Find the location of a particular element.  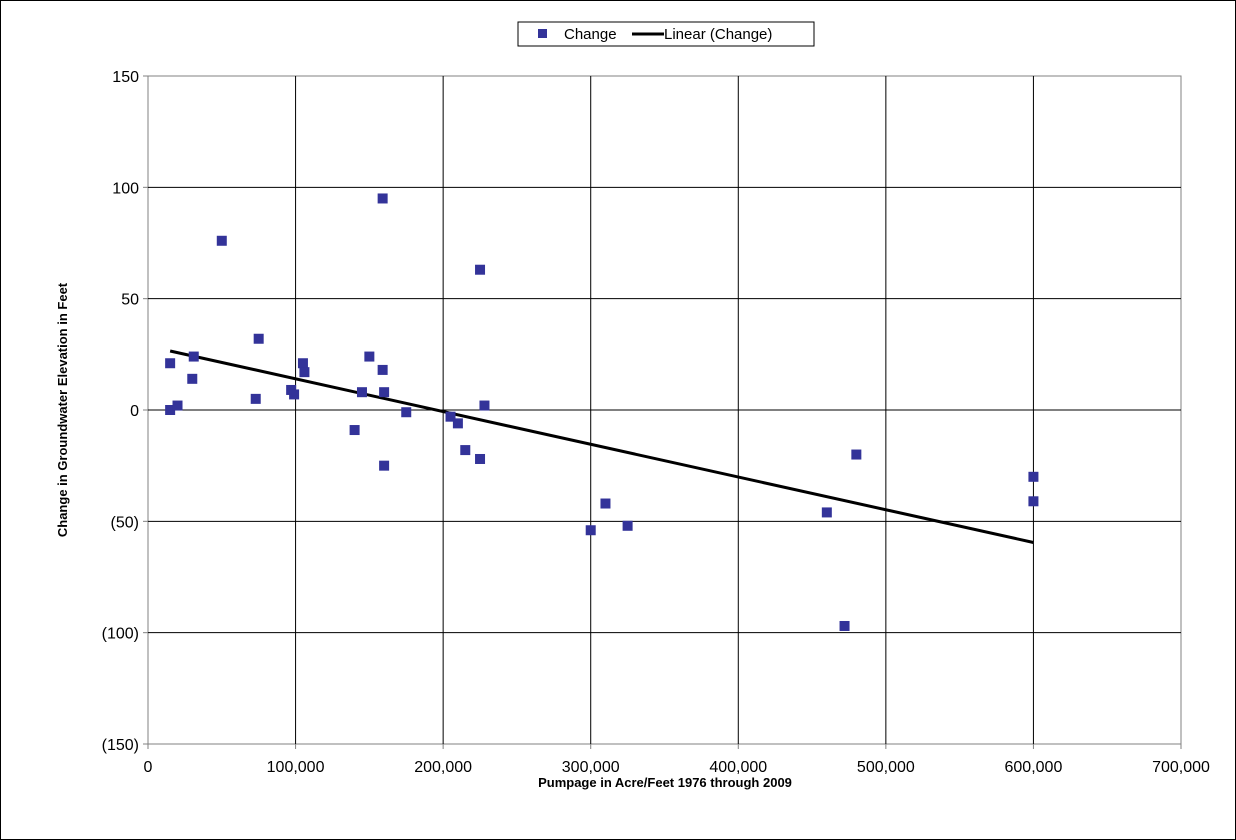

legend-label-change: Change is located at coordinates (590, 34).